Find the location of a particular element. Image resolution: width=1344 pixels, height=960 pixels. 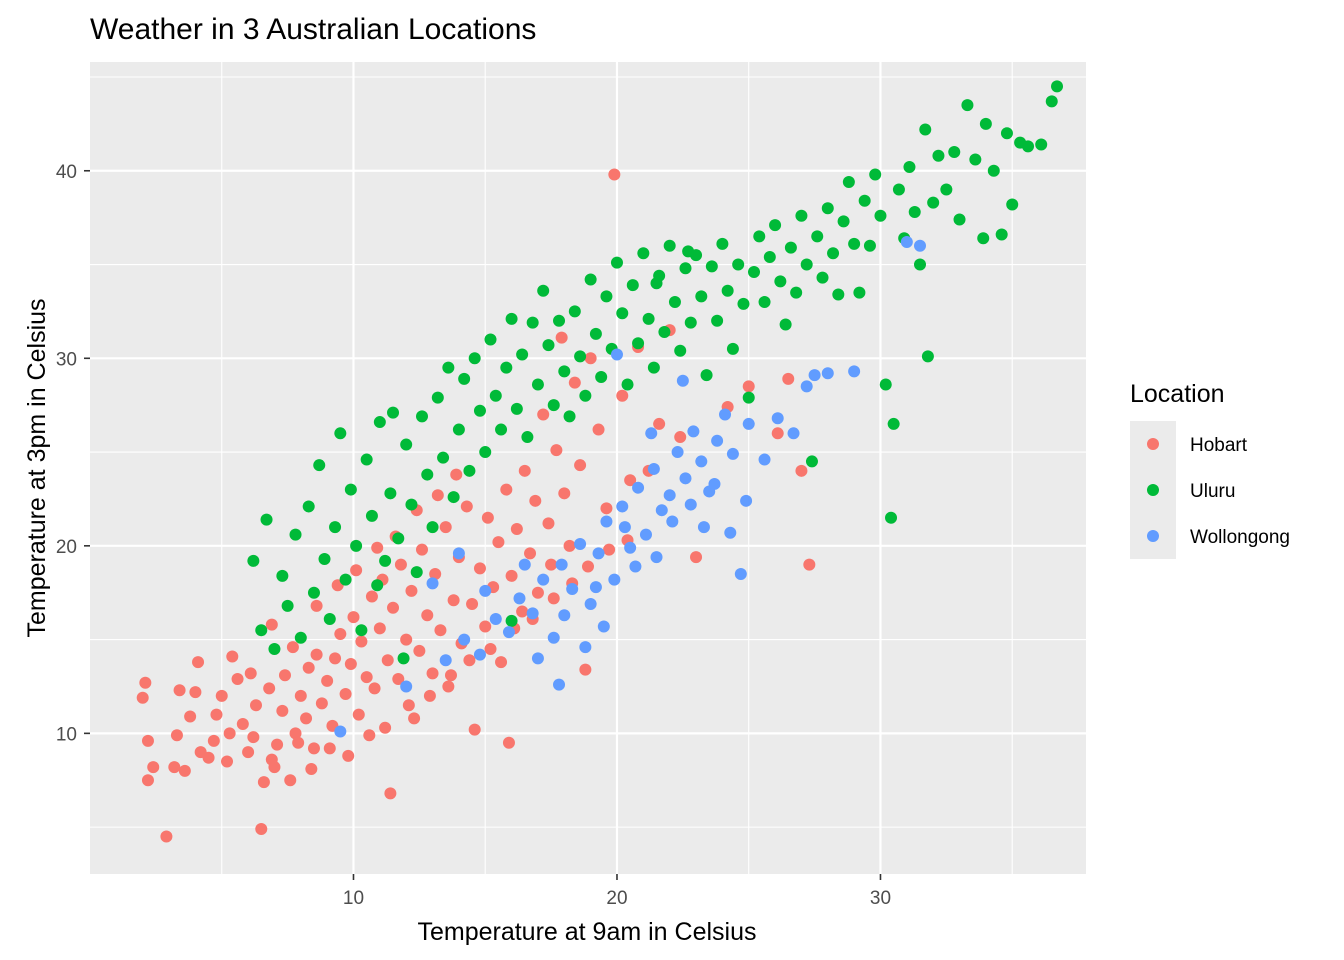

legend-title: Location is located at coordinates (1177, 394).